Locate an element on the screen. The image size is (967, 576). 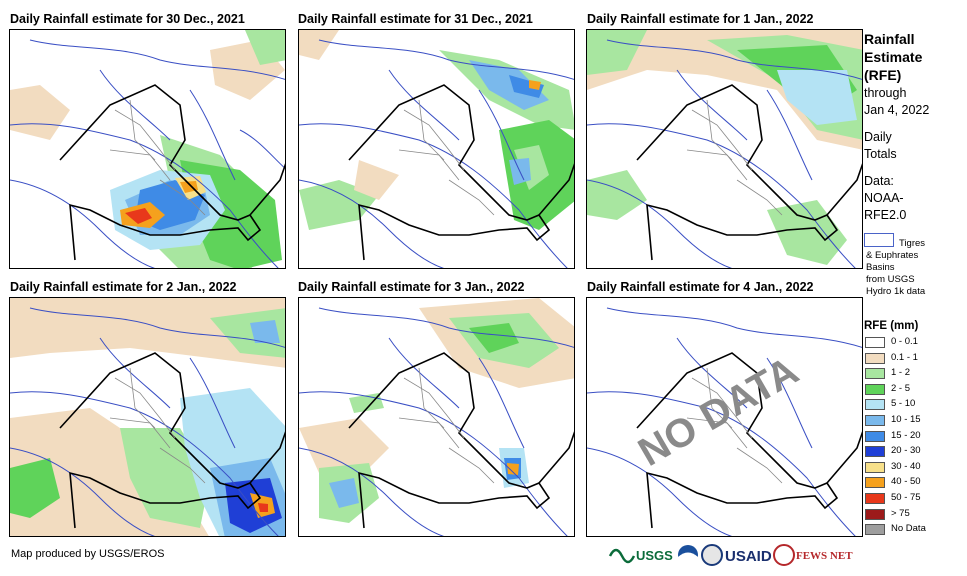
map-panel-4jan: NO DATA is located at coordinates (724, 417).